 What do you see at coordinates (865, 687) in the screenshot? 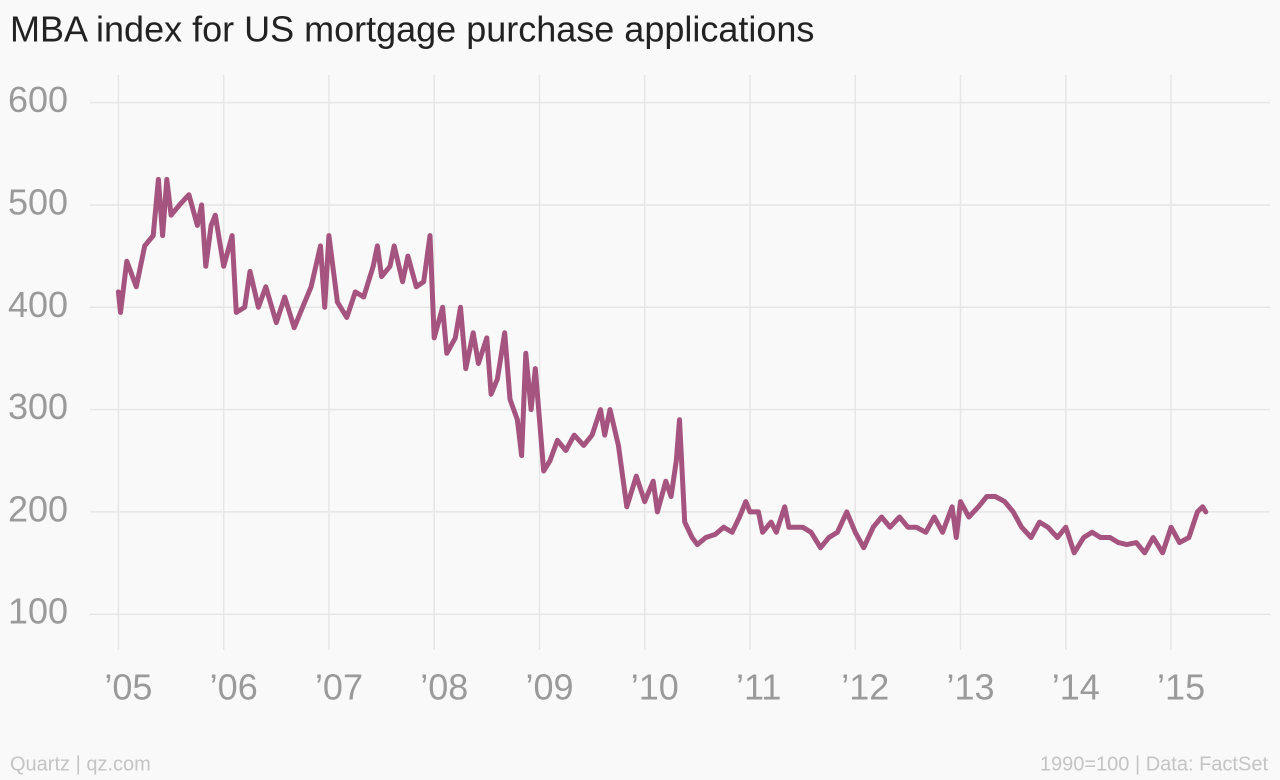
I see `x-tick-label: ’12` at bounding box center [865, 687].